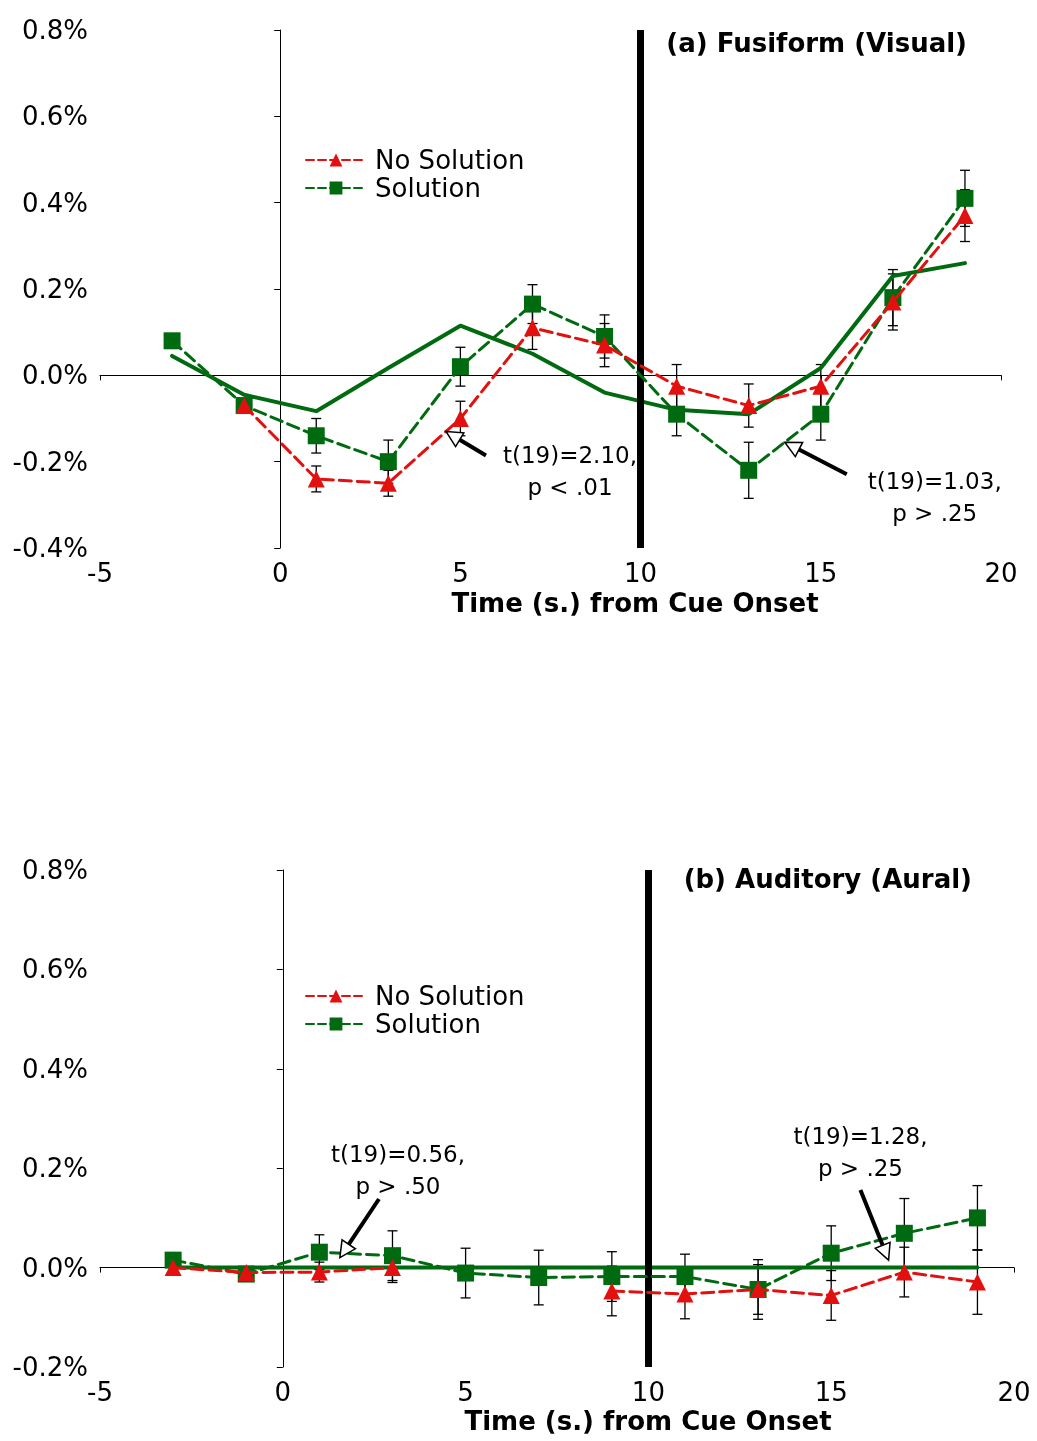  I want to click on y-tick-label: -0.4%, so click(50, 548).